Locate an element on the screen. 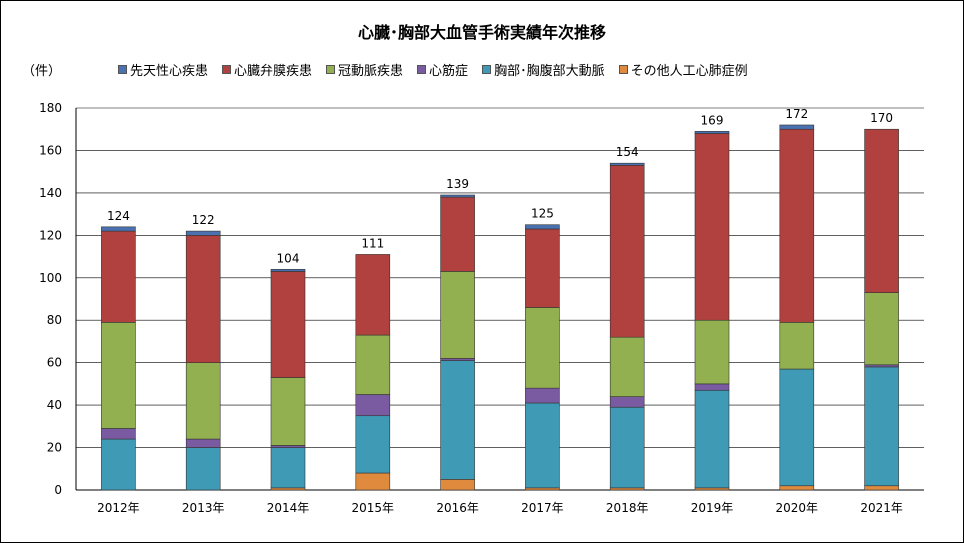 This screenshot has width=964, height=543. legend-item: 先天性心疾患 is located at coordinates (163, 69).